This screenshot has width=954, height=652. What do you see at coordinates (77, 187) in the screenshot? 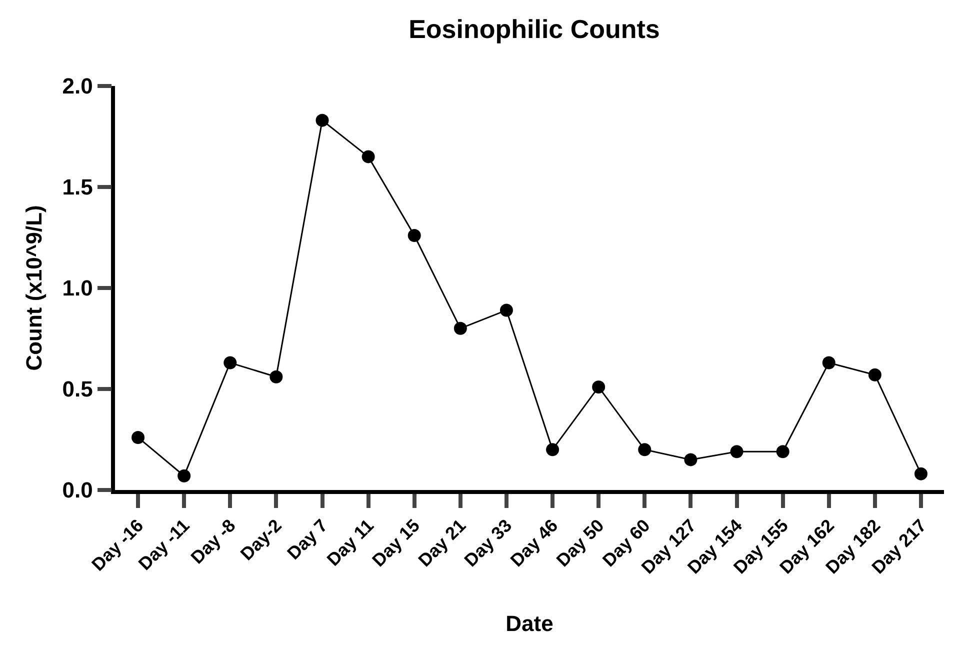
I see `y-tick-label: 1.5` at bounding box center [77, 187].